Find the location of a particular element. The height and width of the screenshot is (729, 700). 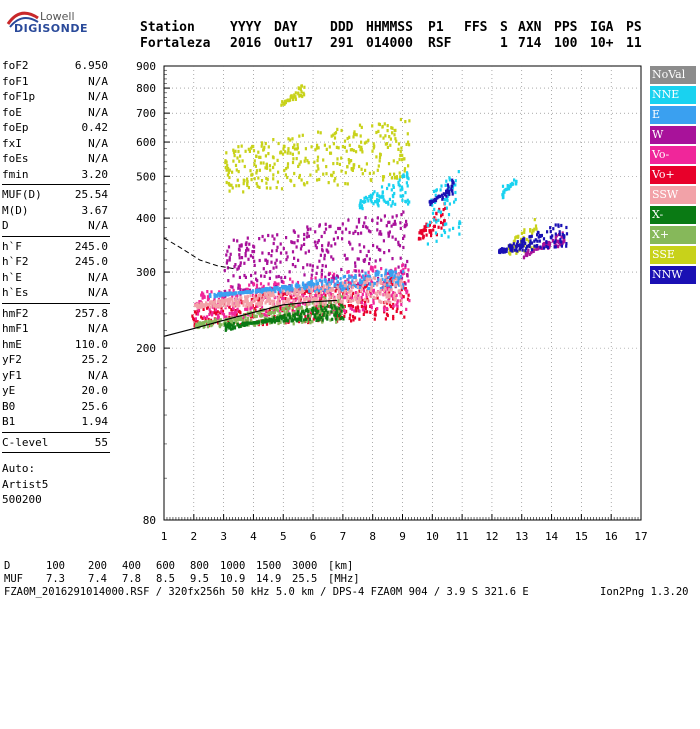

param-value: 257.8 is located at coordinates (91, 313).